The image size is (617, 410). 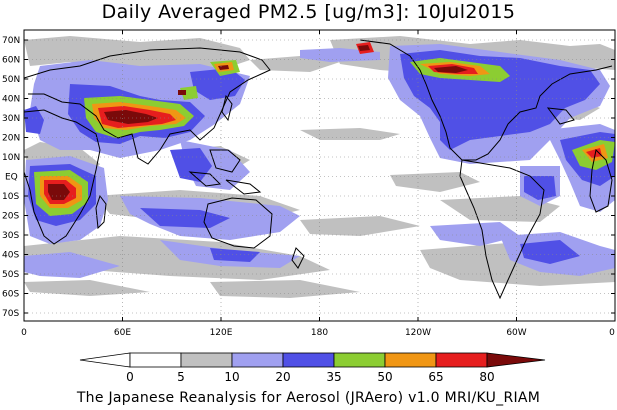 I want to click on lon-label-0-west: 0, so click(x=24, y=333).